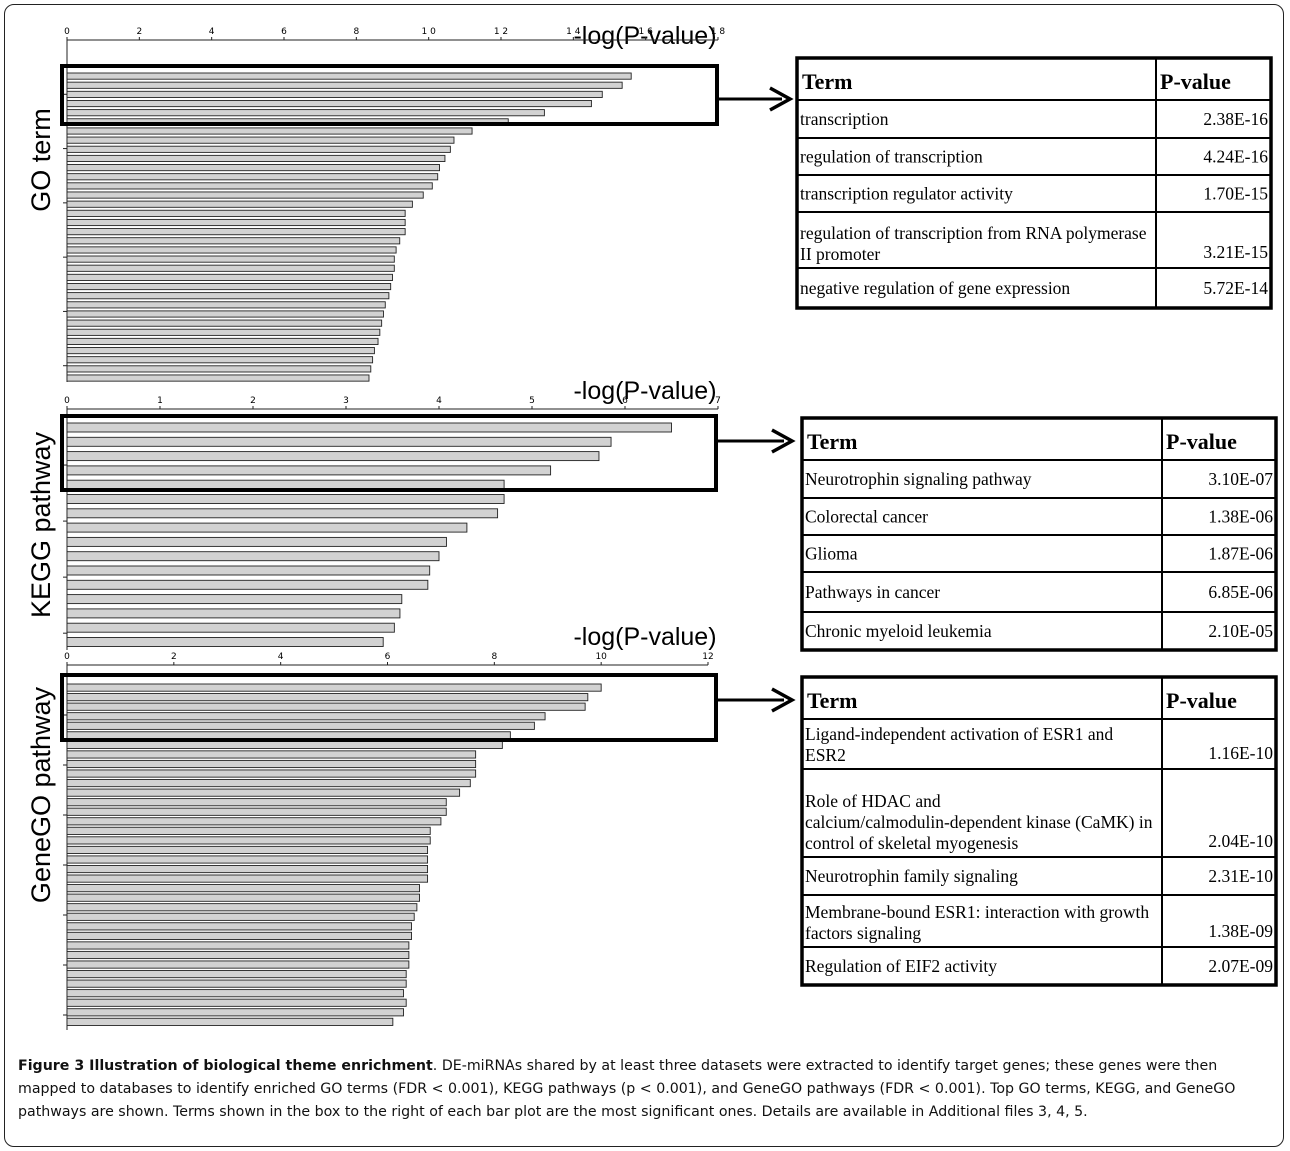 This screenshot has width=1290, height=1151. I want to click on x-tick-label: 1 0, so click(429, 32).